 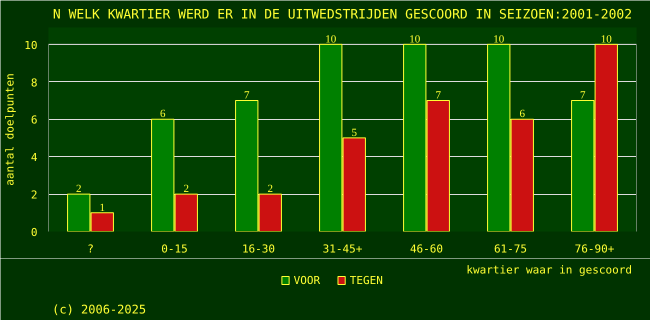 What do you see at coordinates (259, 249) in the screenshot?
I see `x-tick-label: 16-30` at bounding box center [259, 249].